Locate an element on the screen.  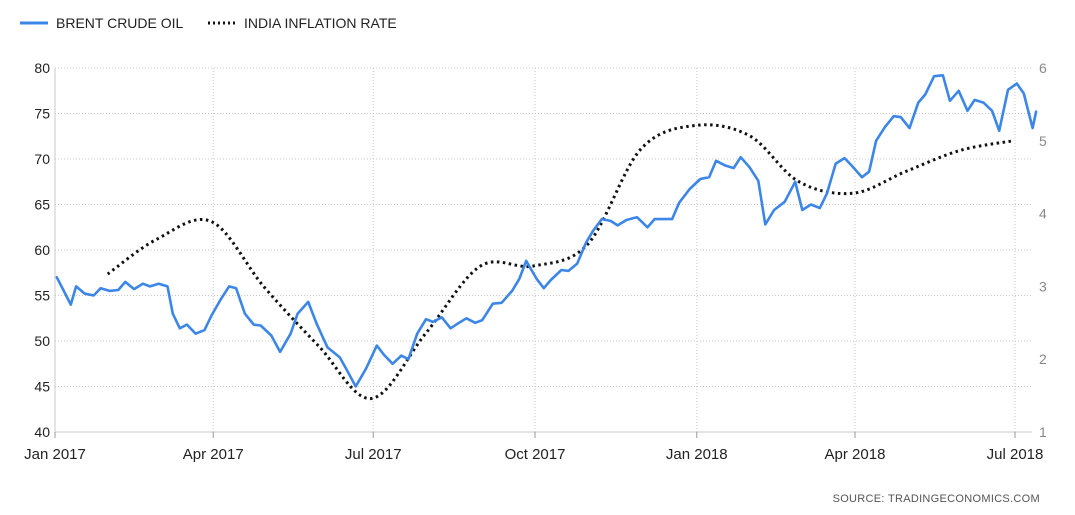
x-tick-label: Apr 2017 is located at coordinates (213, 454).